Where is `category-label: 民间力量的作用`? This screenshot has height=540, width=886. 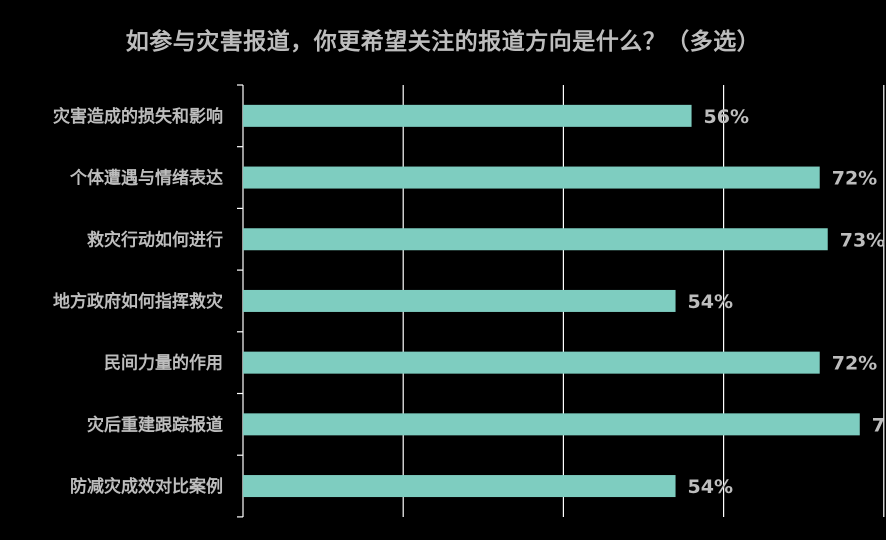
category-label: 民间力量的作用 is located at coordinates (163, 363).